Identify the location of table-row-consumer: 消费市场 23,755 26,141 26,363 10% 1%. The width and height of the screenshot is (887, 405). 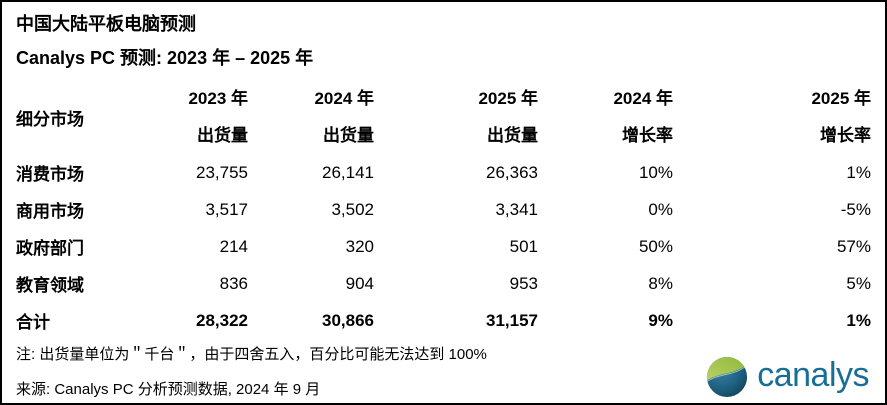
(443, 172).